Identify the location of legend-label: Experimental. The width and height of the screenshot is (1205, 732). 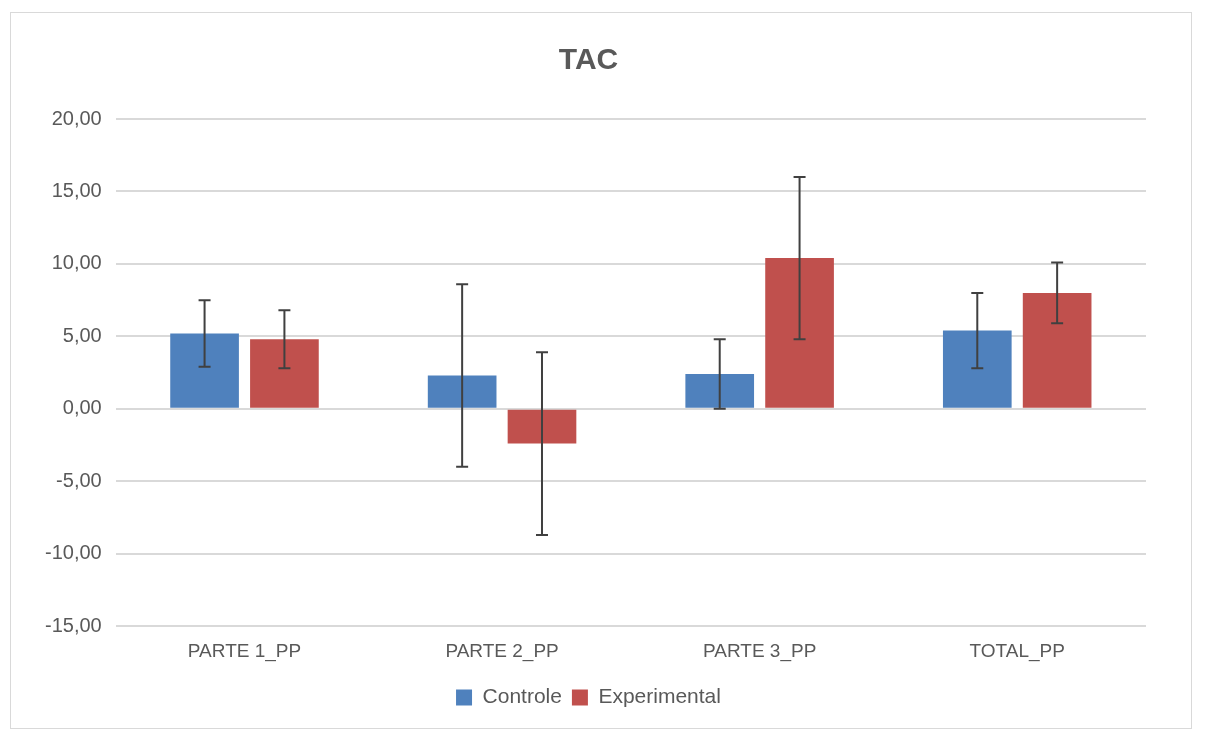
(659, 696).